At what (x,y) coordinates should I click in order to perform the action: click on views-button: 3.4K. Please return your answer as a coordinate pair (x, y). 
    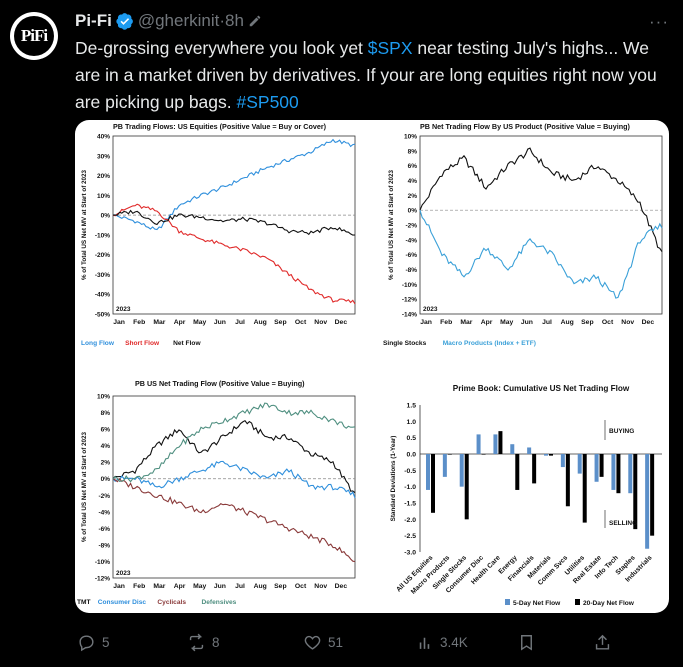
    Looking at the image, I should click on (441, 642).